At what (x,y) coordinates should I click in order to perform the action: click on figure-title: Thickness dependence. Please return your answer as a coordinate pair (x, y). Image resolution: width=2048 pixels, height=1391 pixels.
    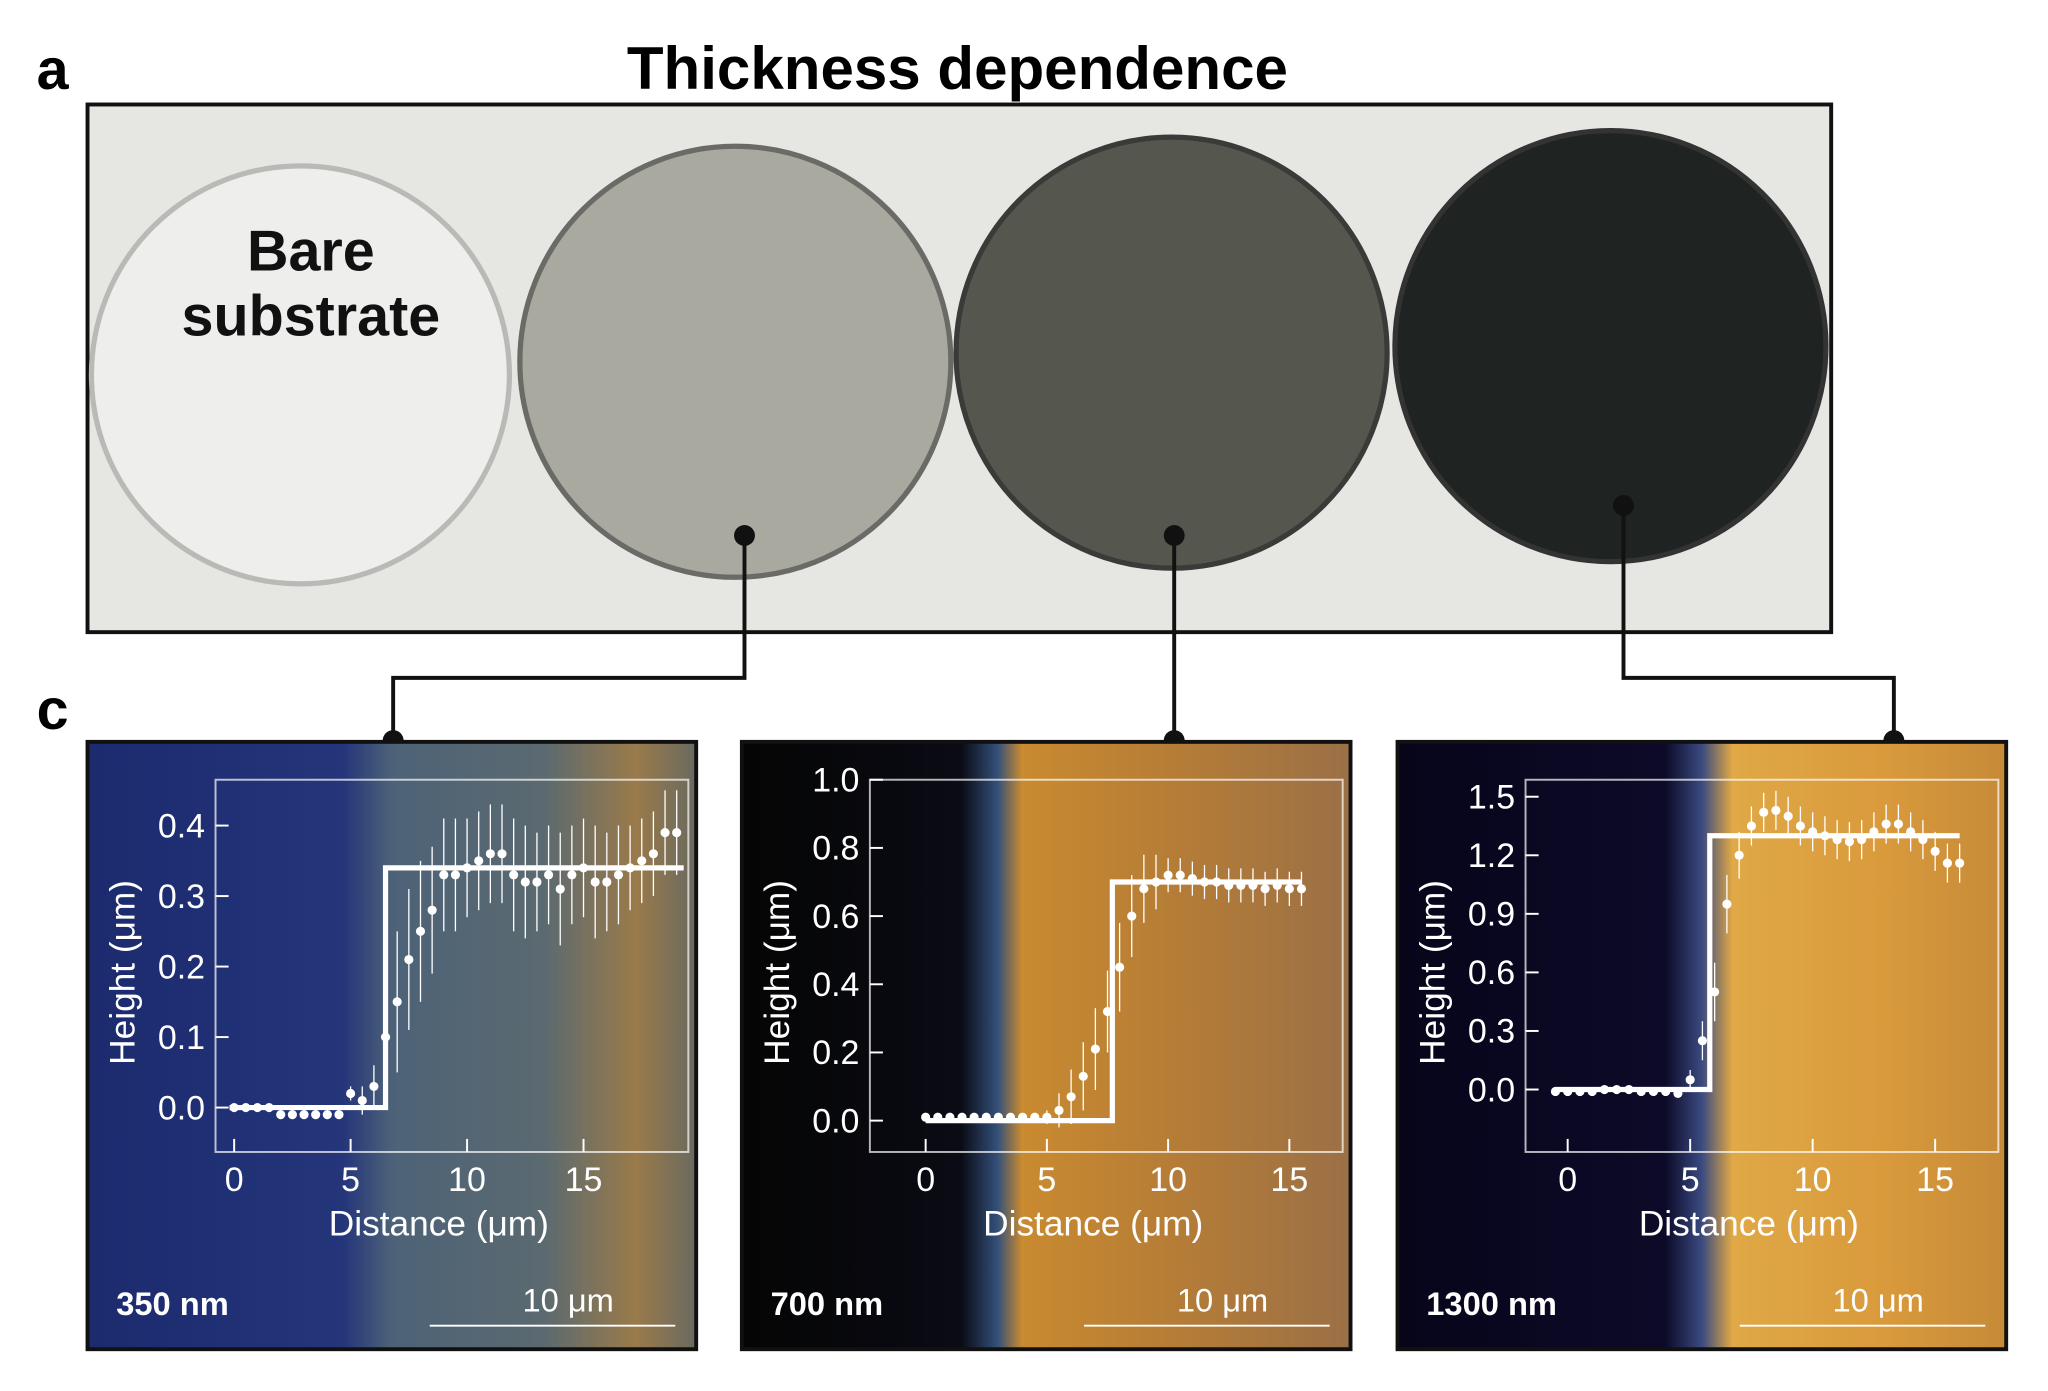
    Looking at the image, I should click on (957, 68).